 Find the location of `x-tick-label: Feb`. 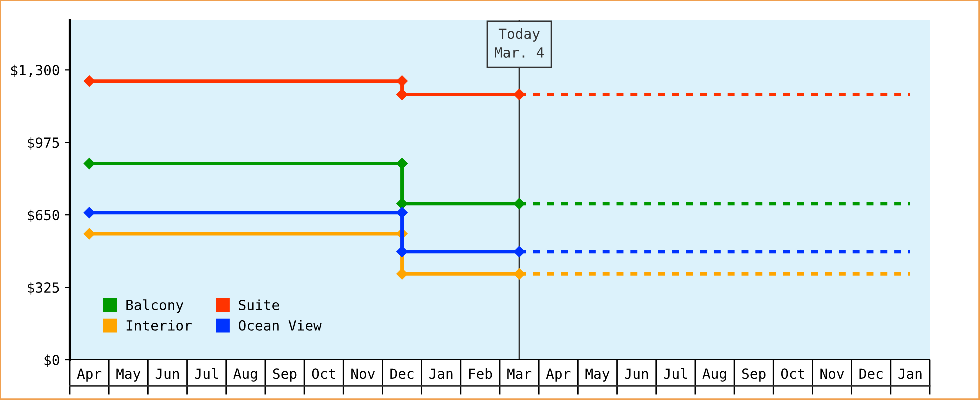

x-tick-label: Feb is located at coordinates (480, 374).